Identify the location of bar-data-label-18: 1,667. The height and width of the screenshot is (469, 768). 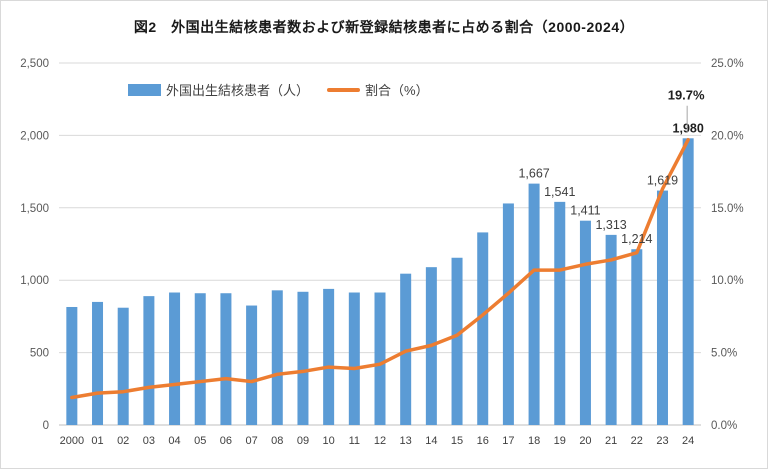
(533, 174).